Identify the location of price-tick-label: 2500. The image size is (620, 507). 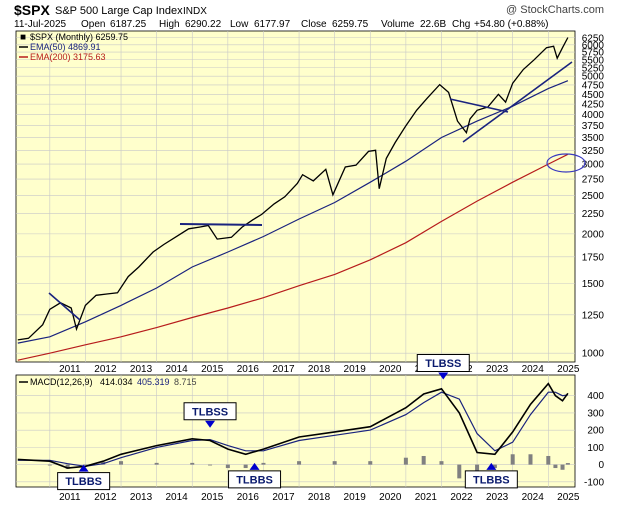
(593, 196).